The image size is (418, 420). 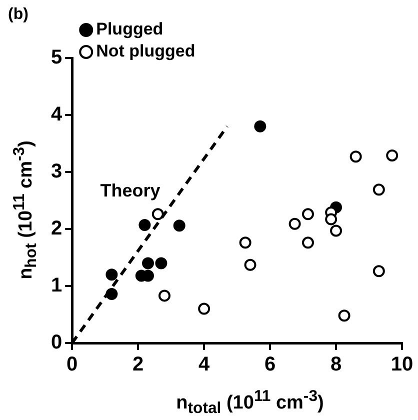 What do you see at coordinates (57, 115) in the screenshot?
I see `y-tick-label: 4` at bounding box center [57, 115].